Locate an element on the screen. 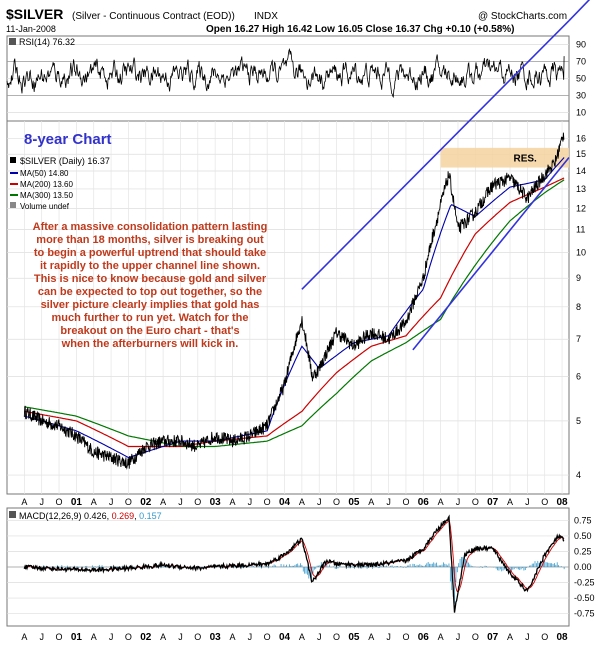 The height and width of the screenshot is (657, 598). rsi-tick-label: 90 is located at coordinates (581, 45).